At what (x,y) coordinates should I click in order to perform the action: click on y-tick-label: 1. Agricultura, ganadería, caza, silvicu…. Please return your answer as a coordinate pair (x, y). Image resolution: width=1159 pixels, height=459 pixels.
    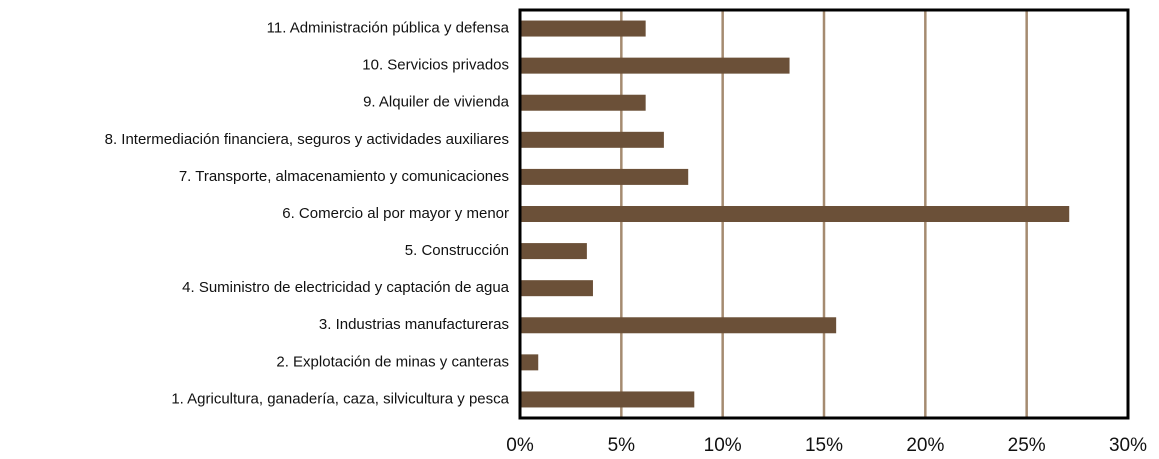
    Looking at the image, I should click on (340, 398).